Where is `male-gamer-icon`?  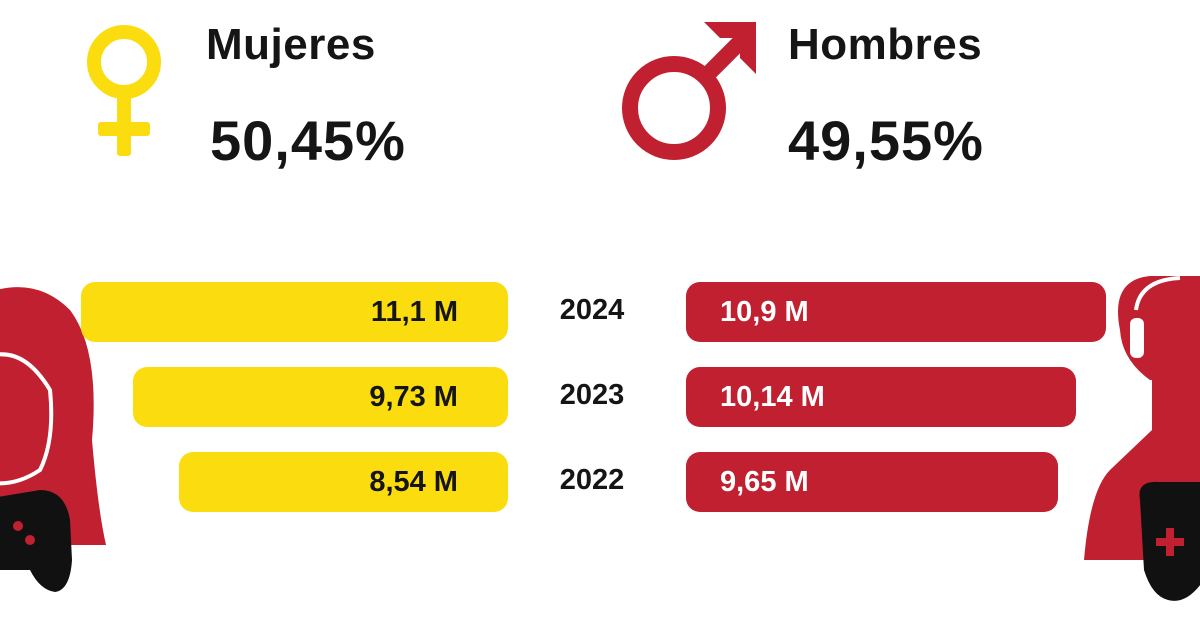 male-gamer-icon is located at coordinates (1142, 438).